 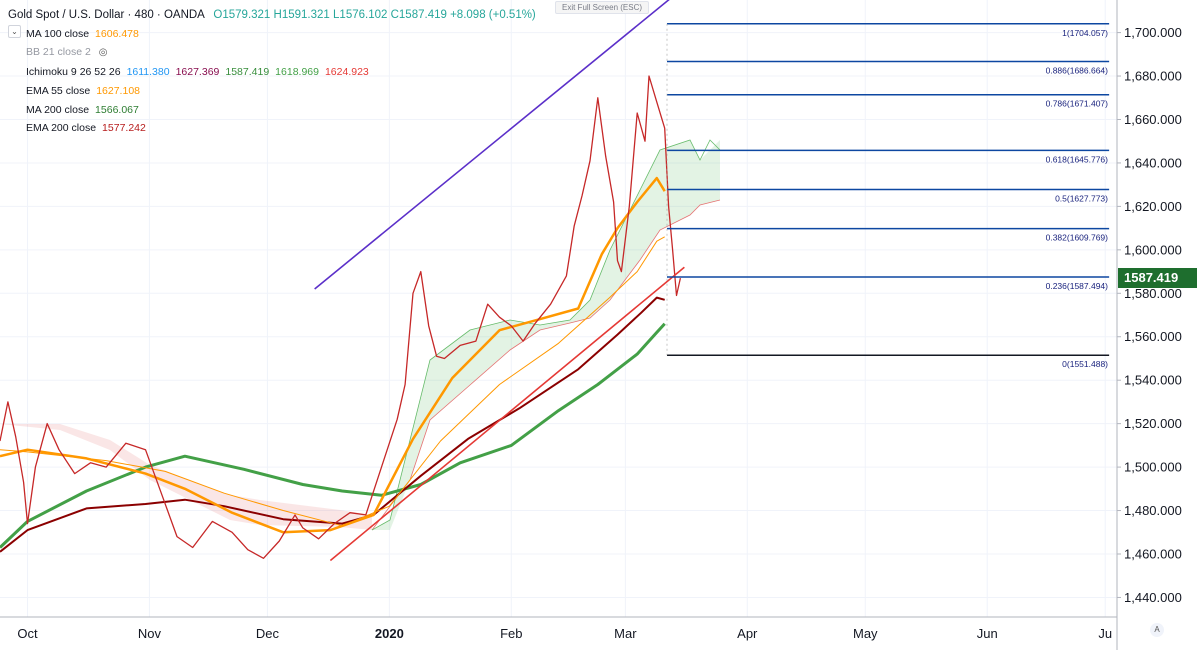 What do you see at coordinates (747, 633) in the screenshot?
I see `time-axis-tick-label: Apr` at bounding box center [747, 633].